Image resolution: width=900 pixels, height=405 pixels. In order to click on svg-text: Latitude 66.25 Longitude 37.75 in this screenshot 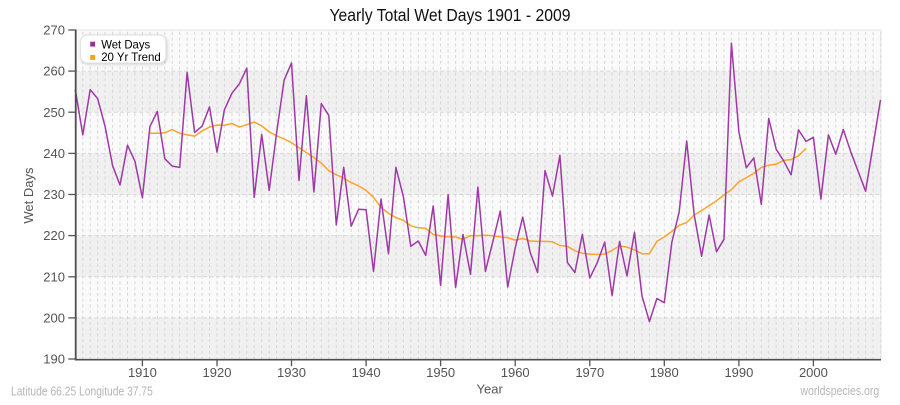, I will do `click(82, 391)`.